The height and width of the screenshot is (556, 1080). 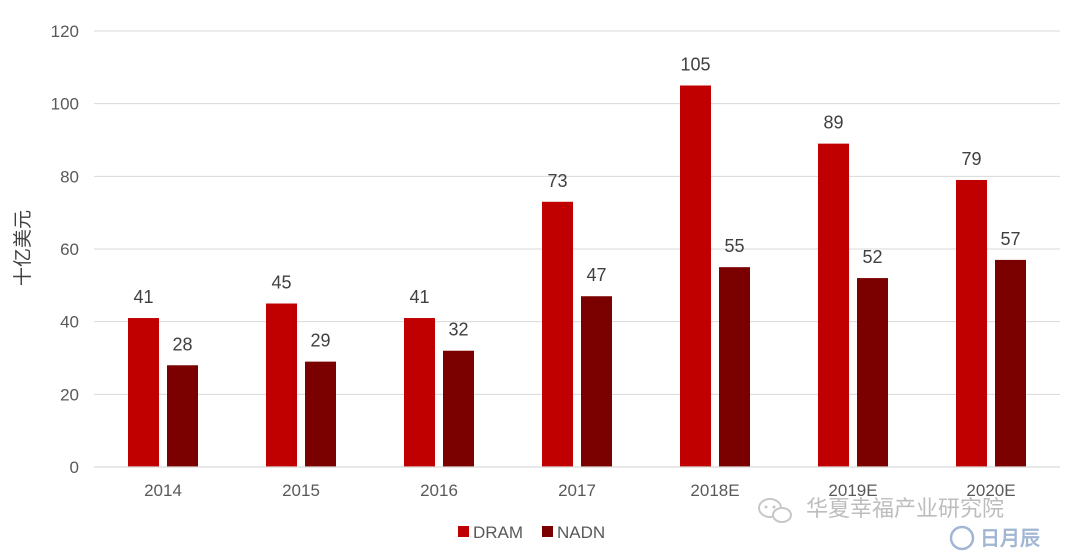 What do you see at coordinates (320, 341) in the screenshot?
I see `data-label: 29` at bounding box center [320, 341].